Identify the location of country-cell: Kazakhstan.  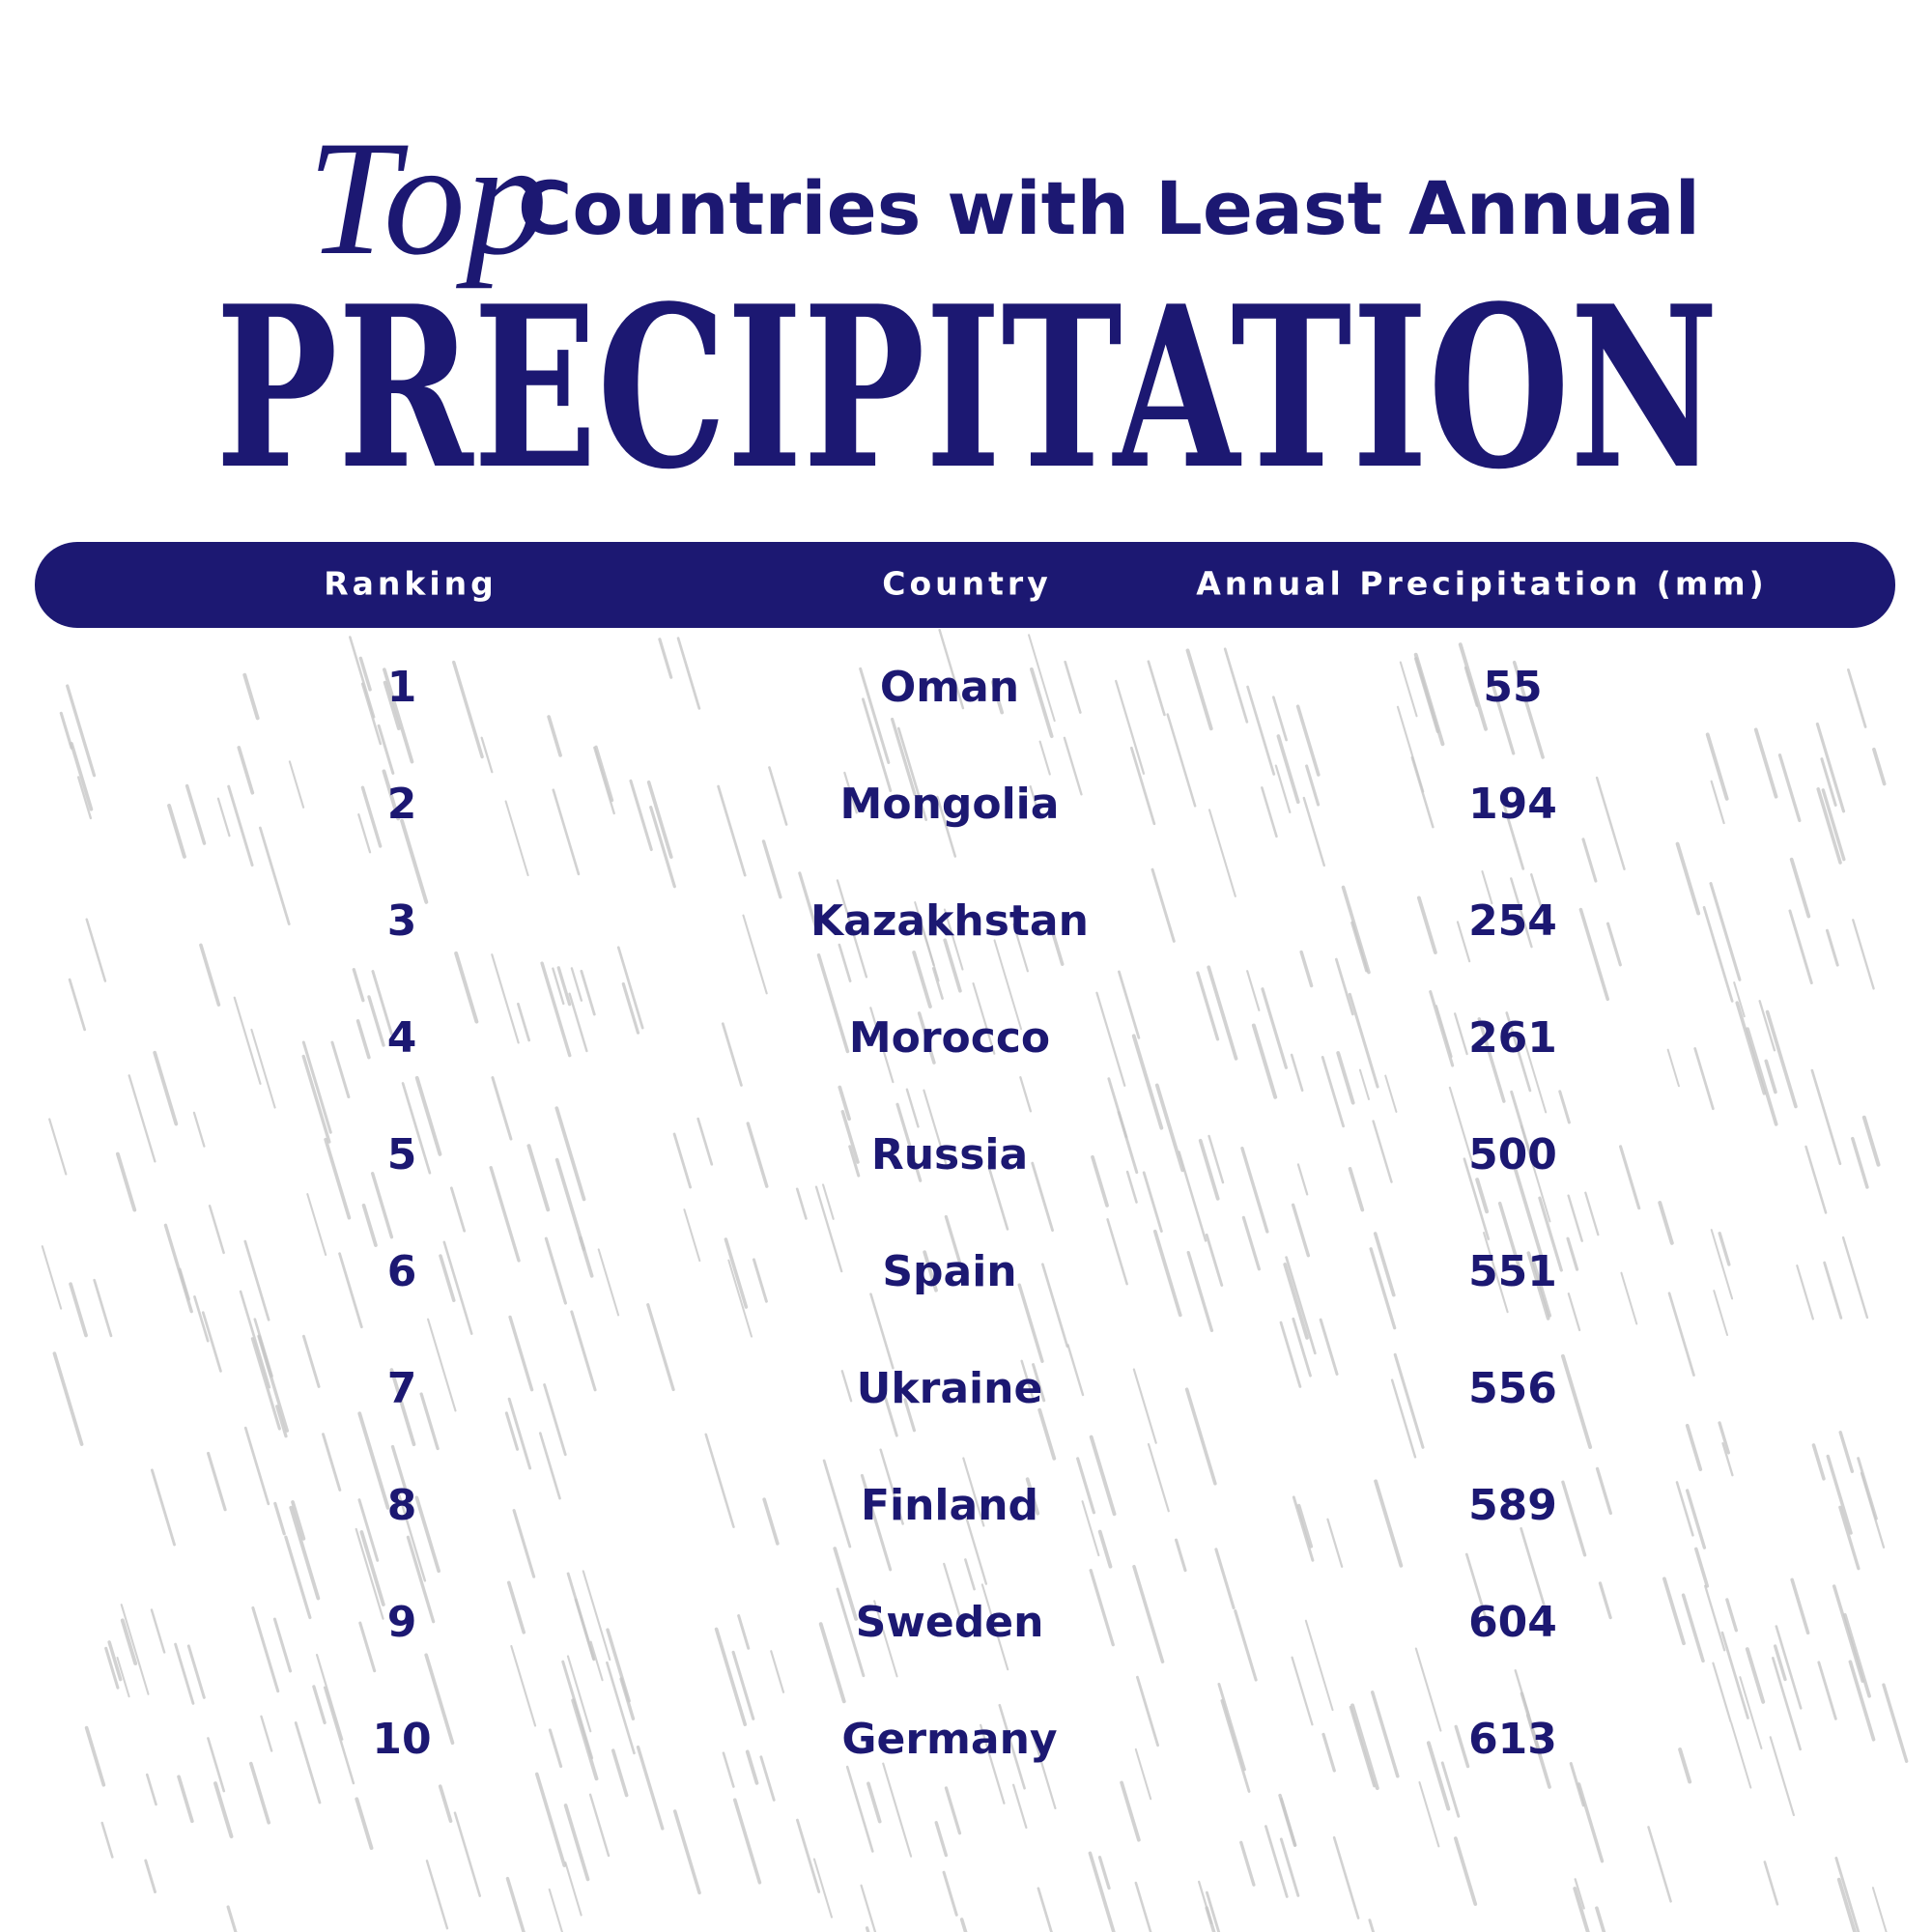
(949, 921).